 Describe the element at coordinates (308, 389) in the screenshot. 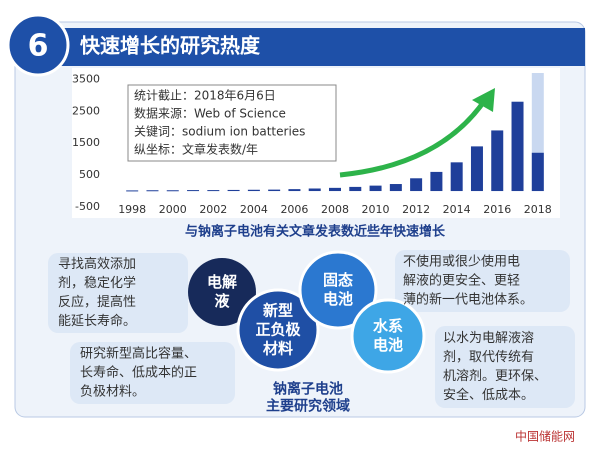

I see `center-caption: 钠离子电池` at that location.